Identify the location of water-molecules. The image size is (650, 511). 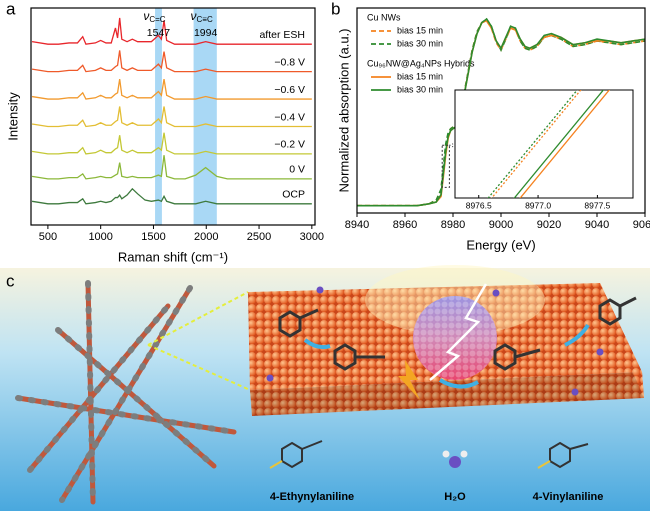
(435, 341).